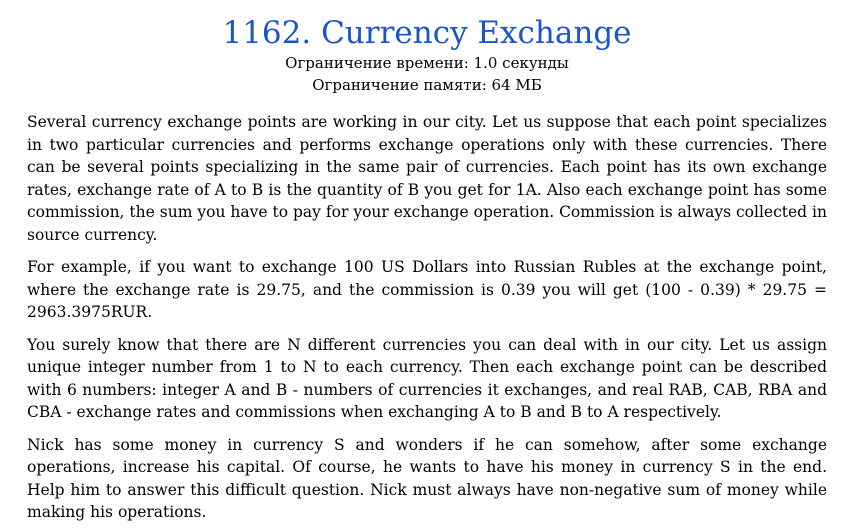 Image resolution: width=858 pixels, height=530 pixels. I want to click on memory-limit: Ограничение памяти: 64 МБ, so click(427, 85).